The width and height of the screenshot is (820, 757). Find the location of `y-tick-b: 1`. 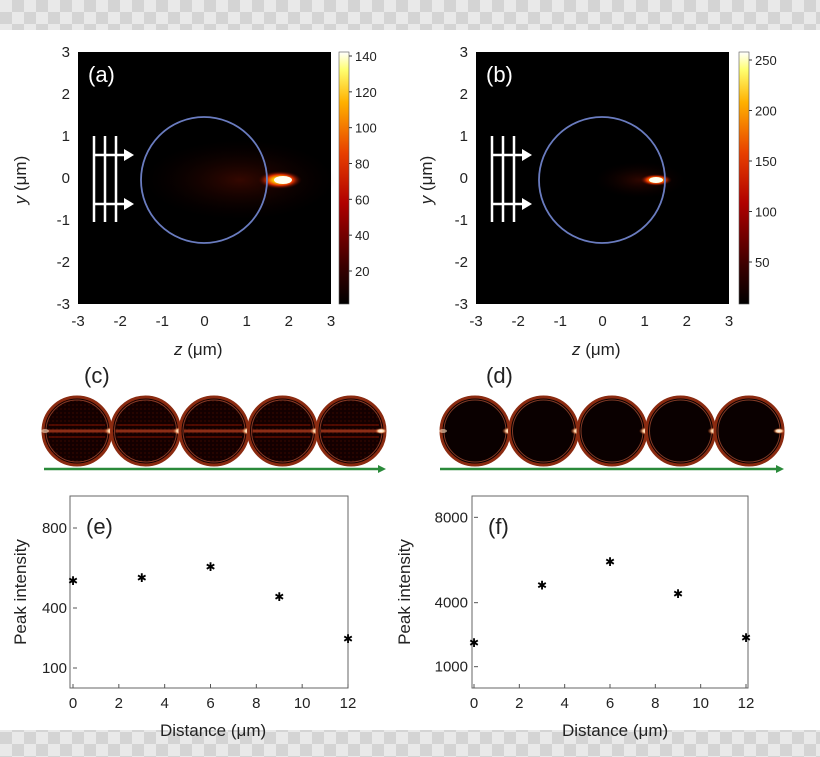

y-tick-b: 1 is located at coordinates (464, 136).